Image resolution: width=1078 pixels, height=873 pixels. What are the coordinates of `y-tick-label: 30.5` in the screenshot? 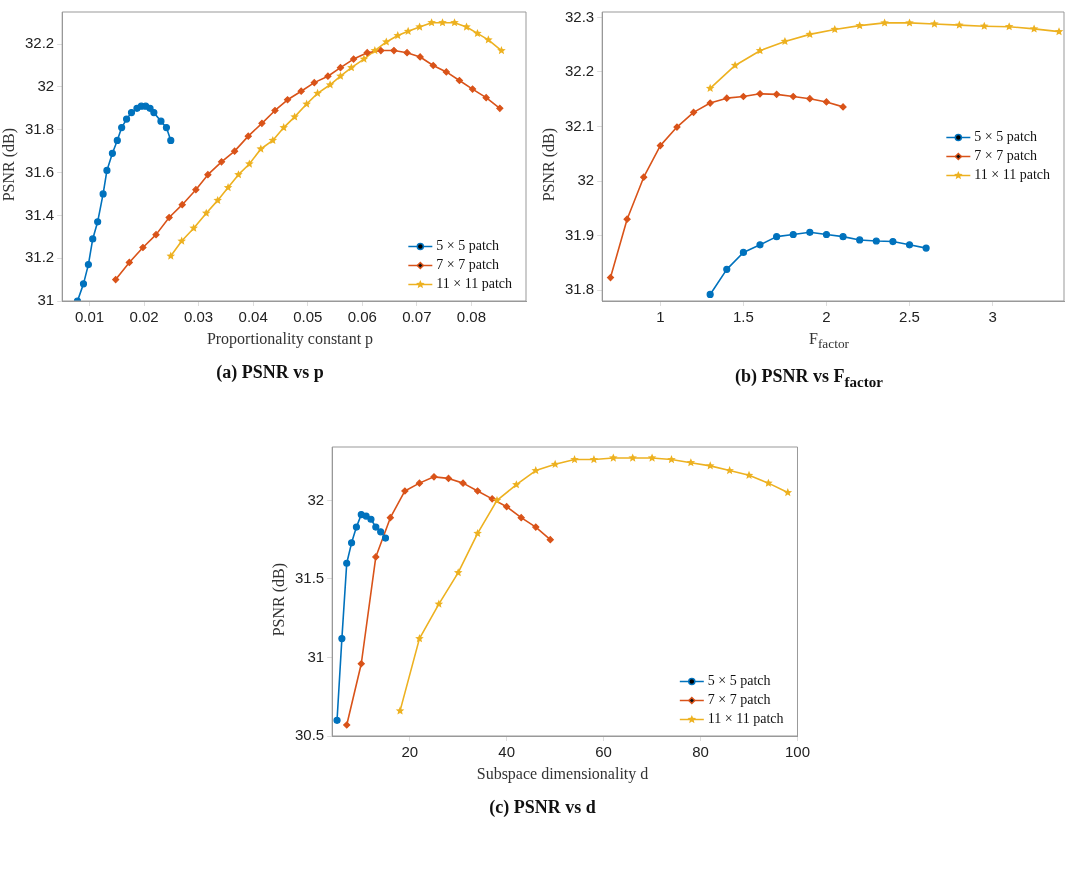 It's located at (309, 735).